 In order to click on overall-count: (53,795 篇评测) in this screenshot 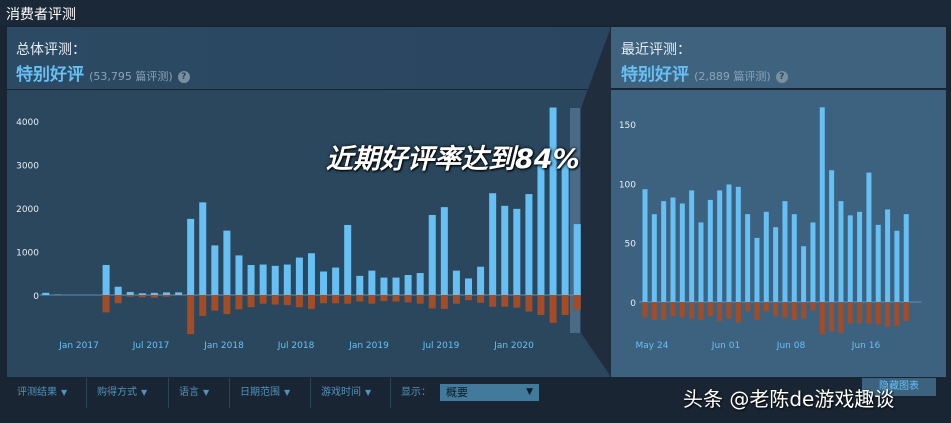, I will do `click(131, 76)`.